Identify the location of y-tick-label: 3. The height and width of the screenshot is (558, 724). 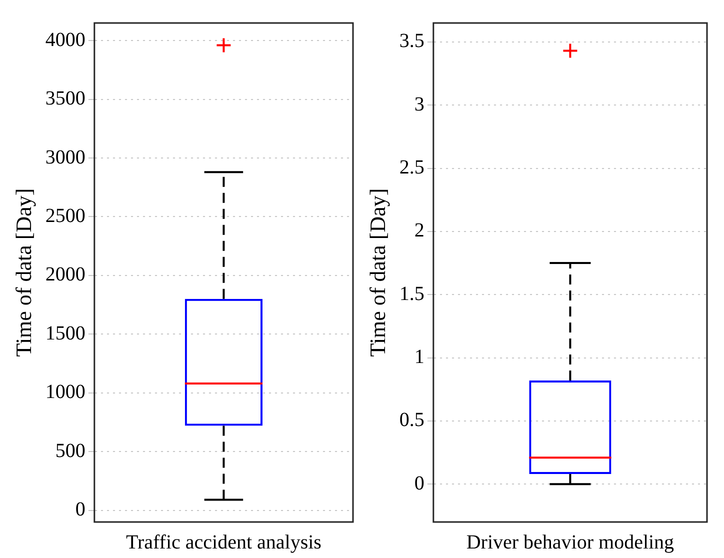
(419, 104).